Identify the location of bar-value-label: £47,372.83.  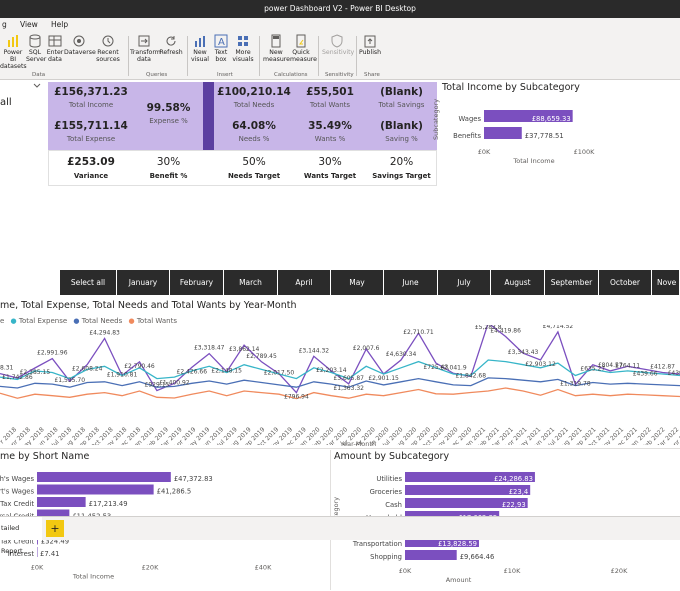
(193, 479).